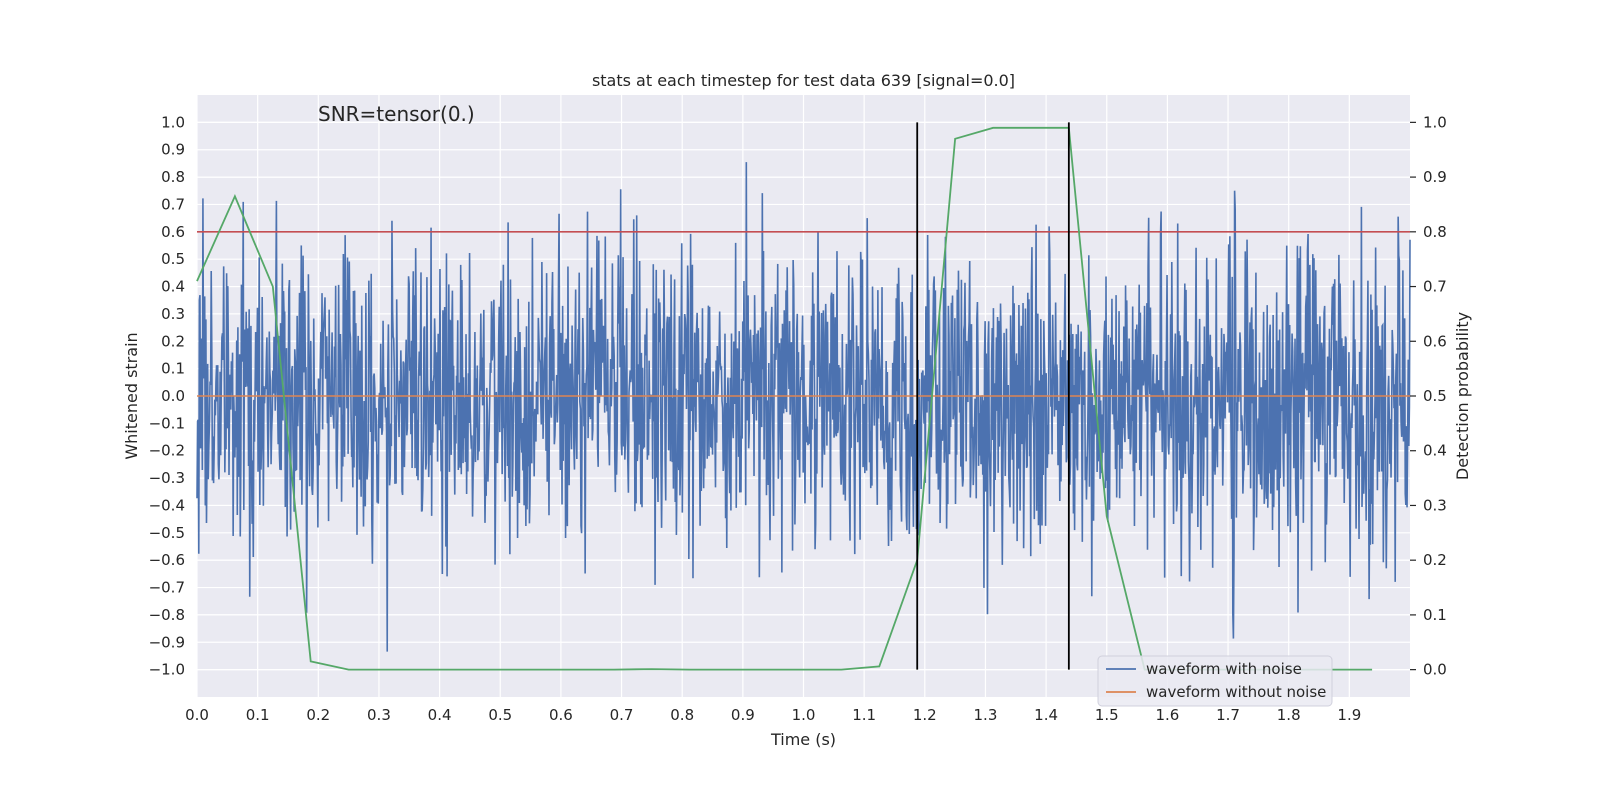 The height and width of the screenshot is (800, 1600). Describe the element at coordinates (1435, 396) in the screenshot. I see `y-right-tick-label: 0.5` at that location.